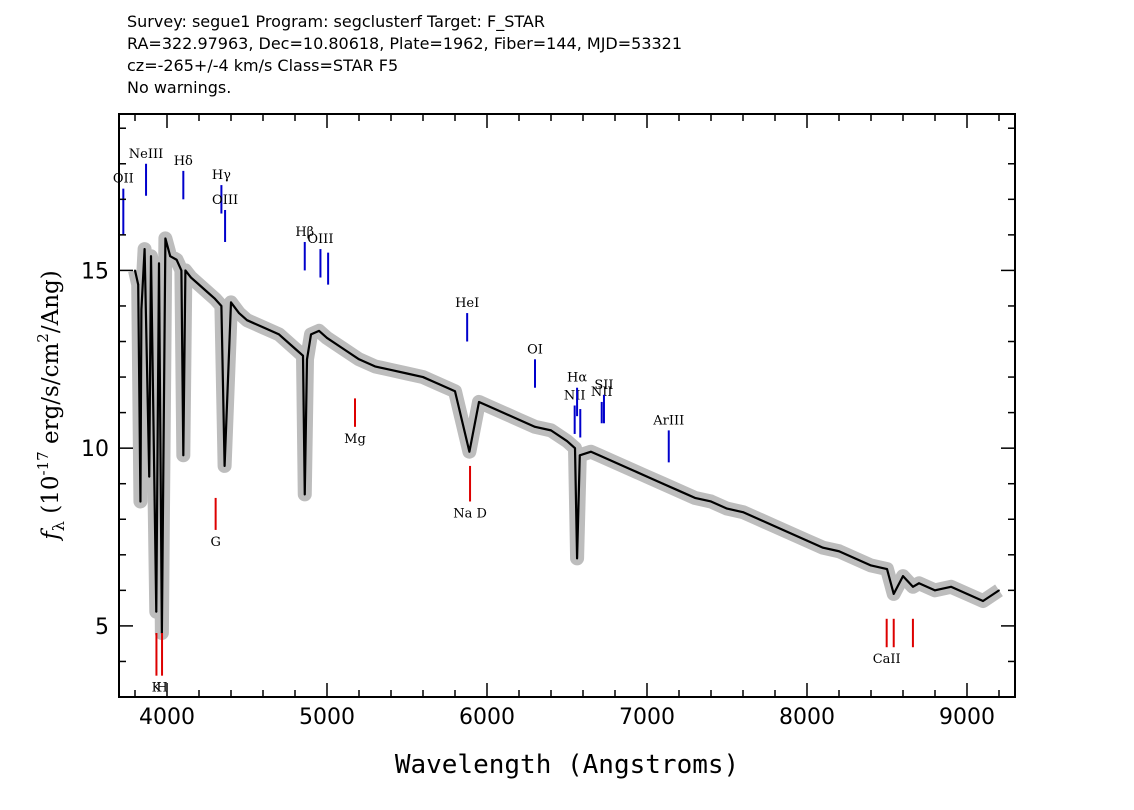 The width and height of the screenshot is (1134, 810). What do you see at coordinates (467, 303) in the screenshot?
I see `emission-label: HeI` at bounding box center [467, 303].